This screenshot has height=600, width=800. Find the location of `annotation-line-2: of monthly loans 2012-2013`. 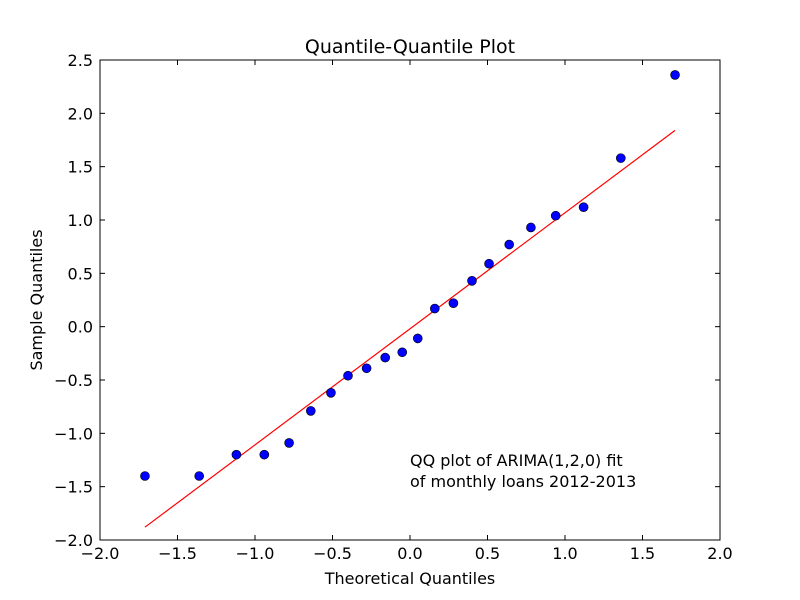

annotation-line-2: of monthly loans 2012-2013 is located at coordinates (523, 481).